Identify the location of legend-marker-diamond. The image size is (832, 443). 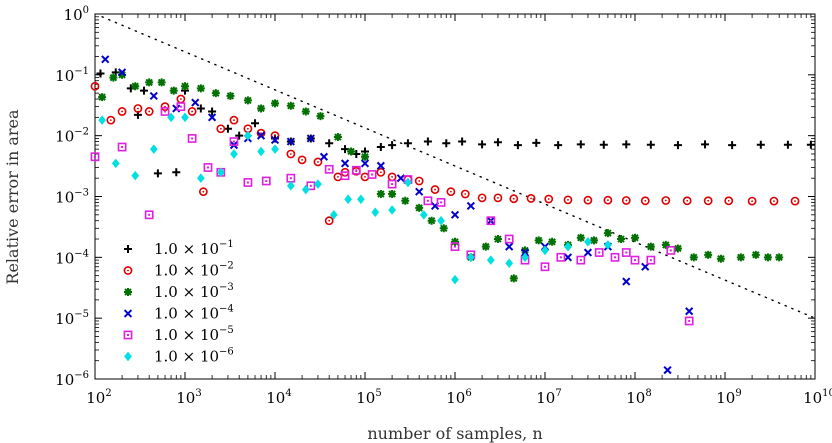
(128, 356).